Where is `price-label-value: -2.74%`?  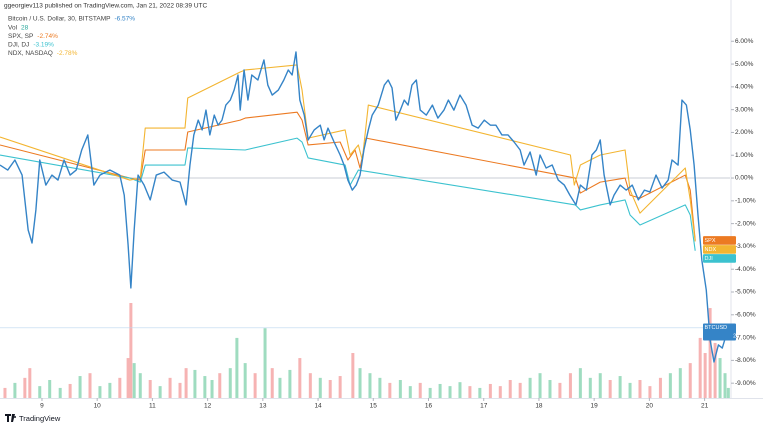 price-label-value: -2.74% is located at coordinates (753, 241).